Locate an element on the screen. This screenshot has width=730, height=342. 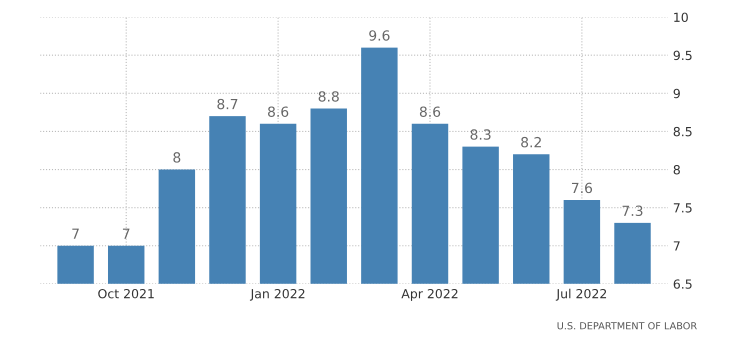
x-tick-label: Jan 2022 is located at coordinates (277, 294).